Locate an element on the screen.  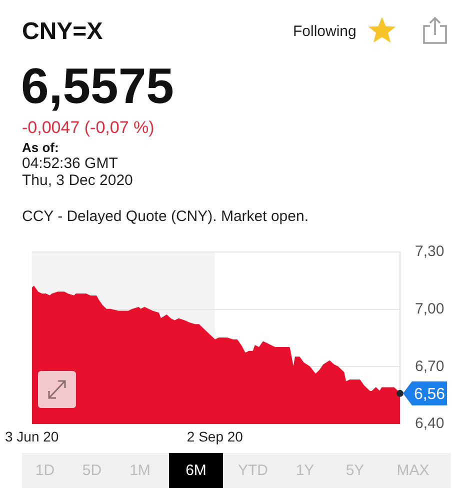
text: 6M is located at coordinates (196, 470).